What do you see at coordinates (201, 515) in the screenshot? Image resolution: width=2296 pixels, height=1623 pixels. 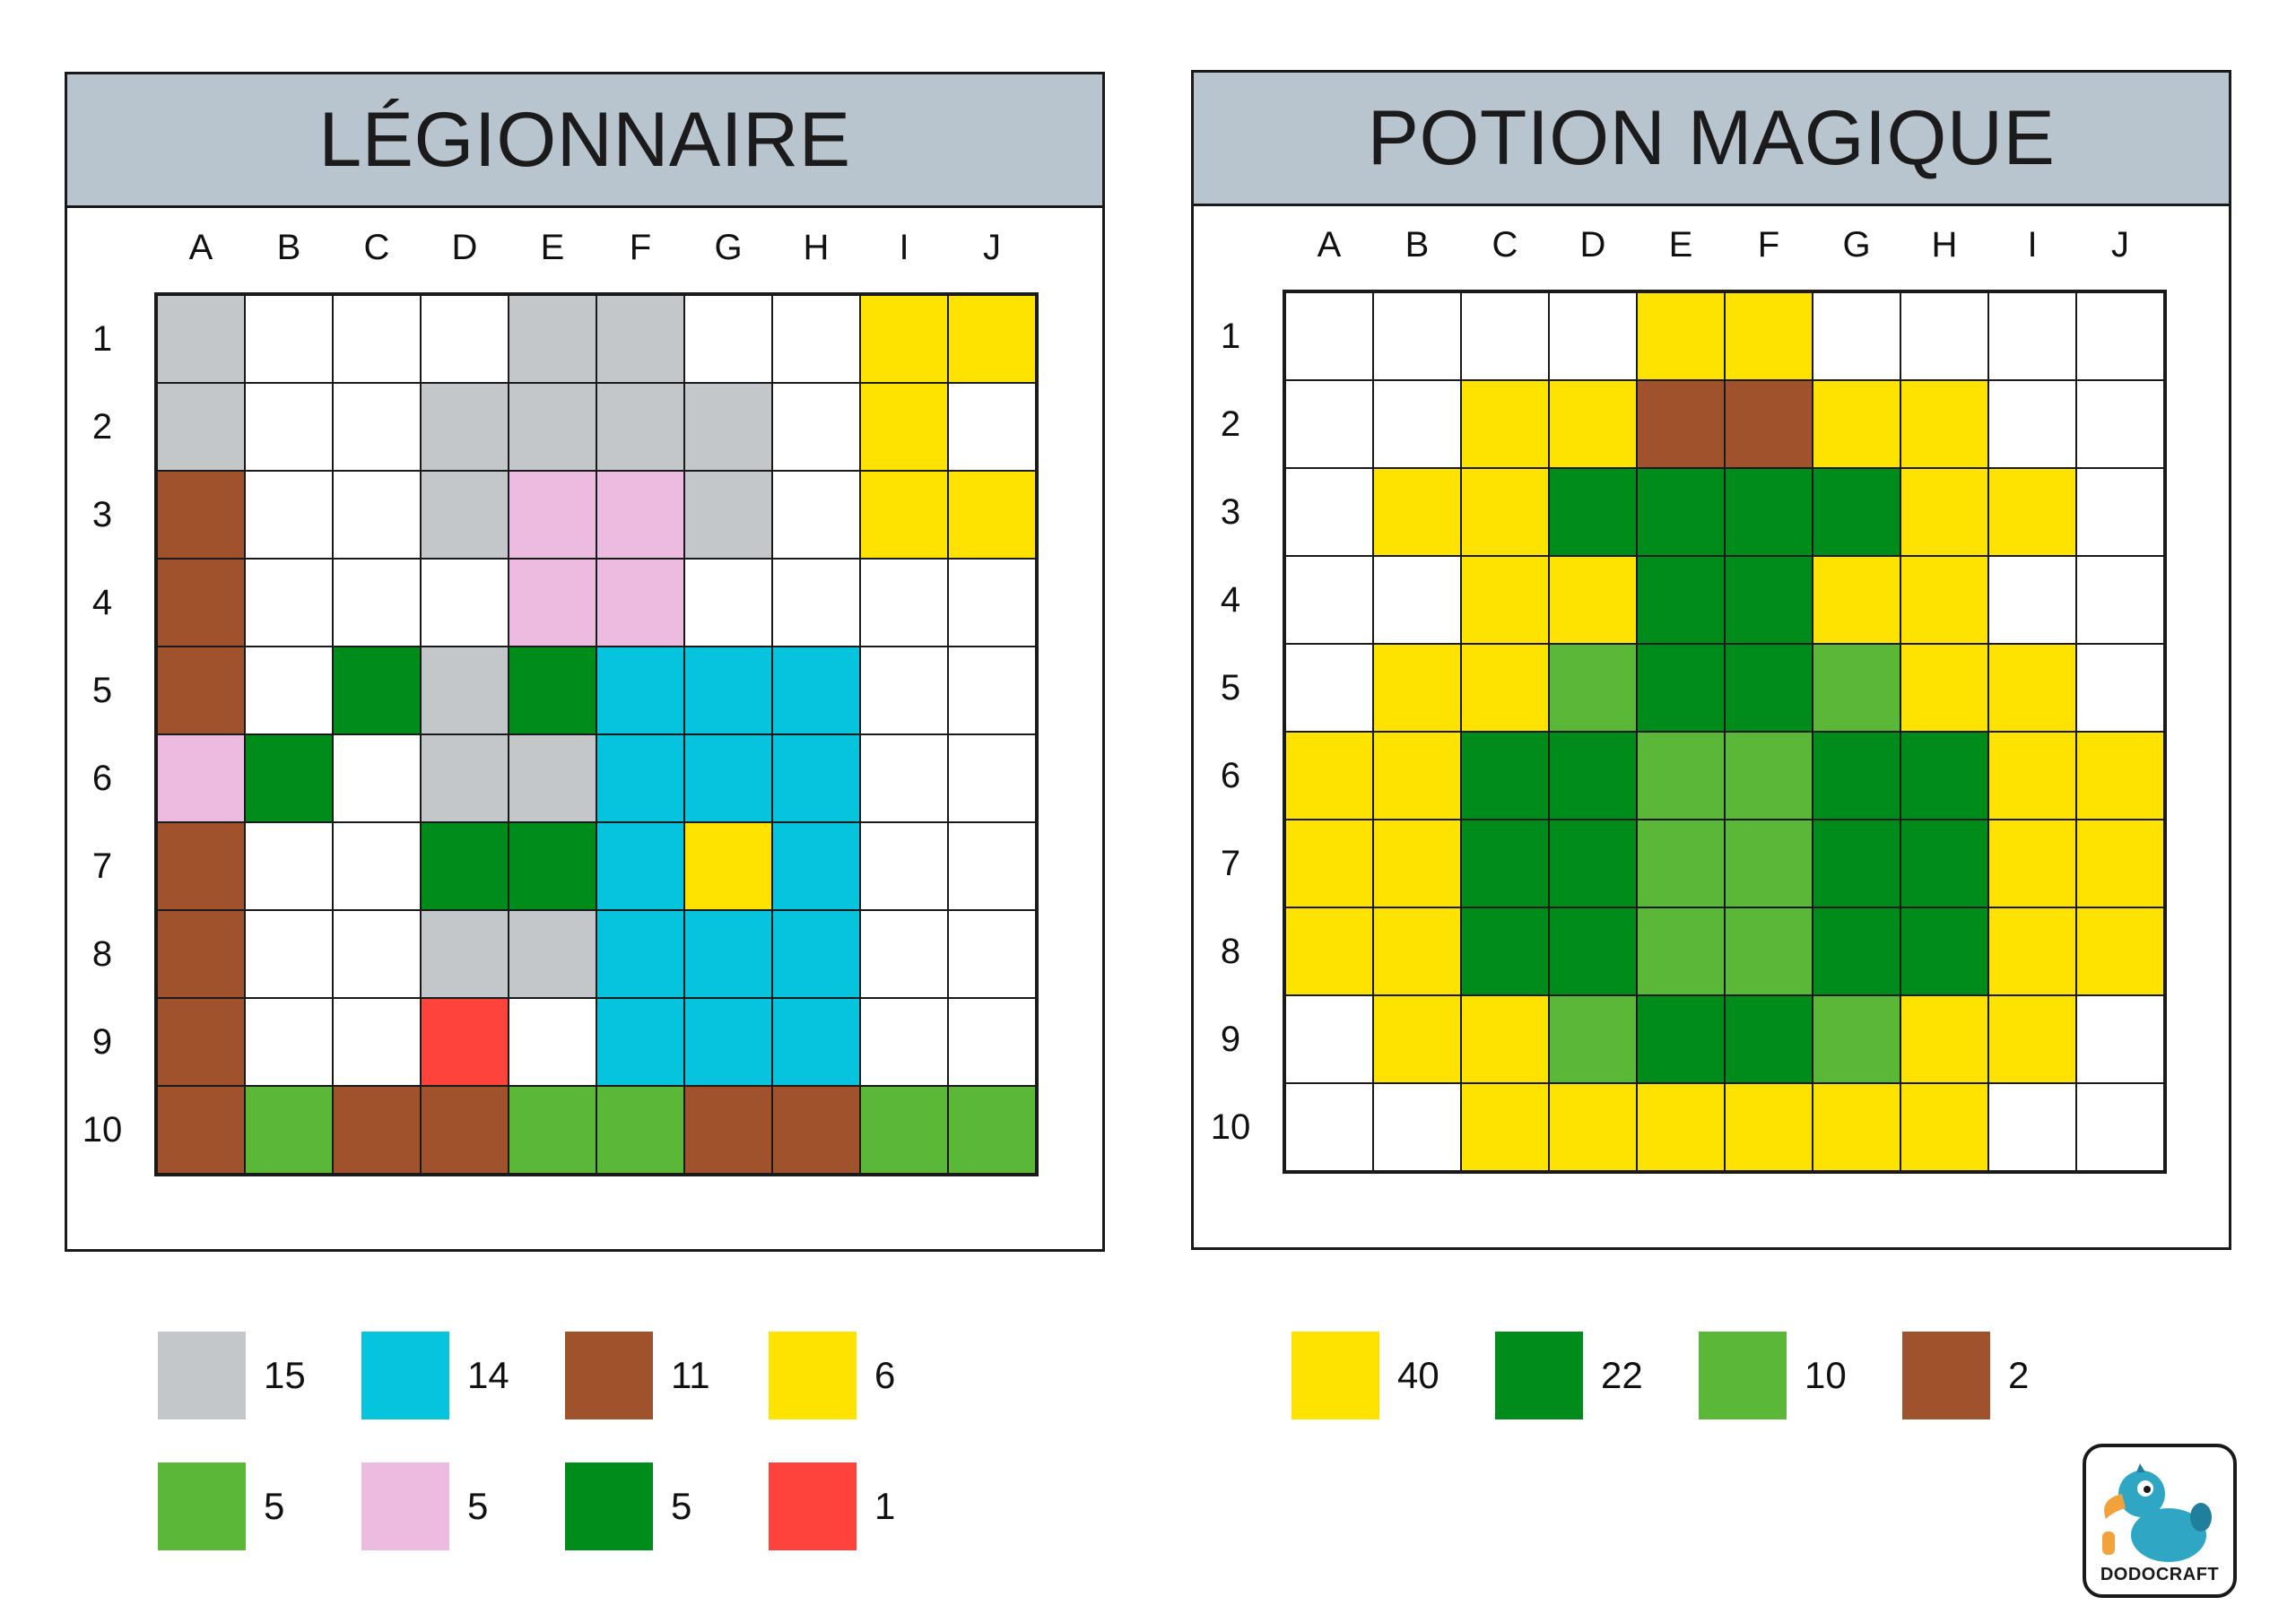 I see `grid-cell-A3` at bounding box center [201, 515].